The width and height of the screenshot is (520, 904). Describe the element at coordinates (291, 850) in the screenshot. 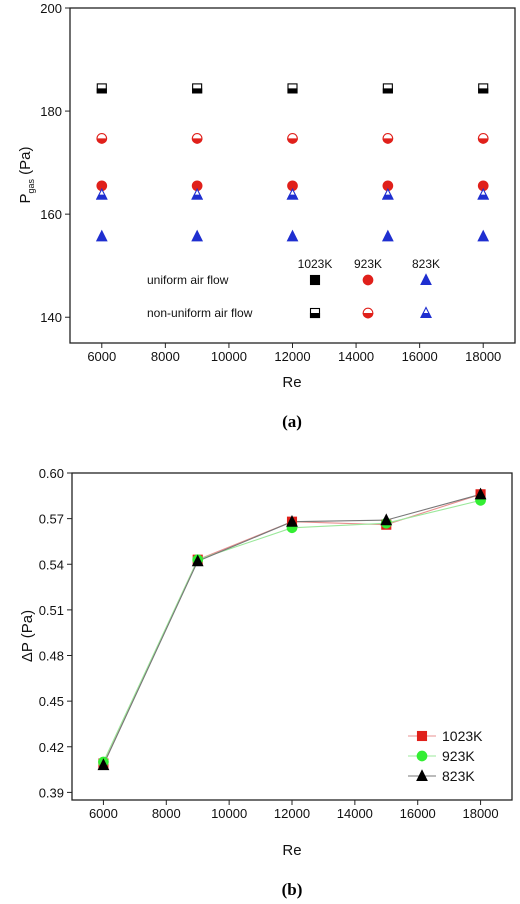

I see `plot-b-xlabel: Re` at that location.